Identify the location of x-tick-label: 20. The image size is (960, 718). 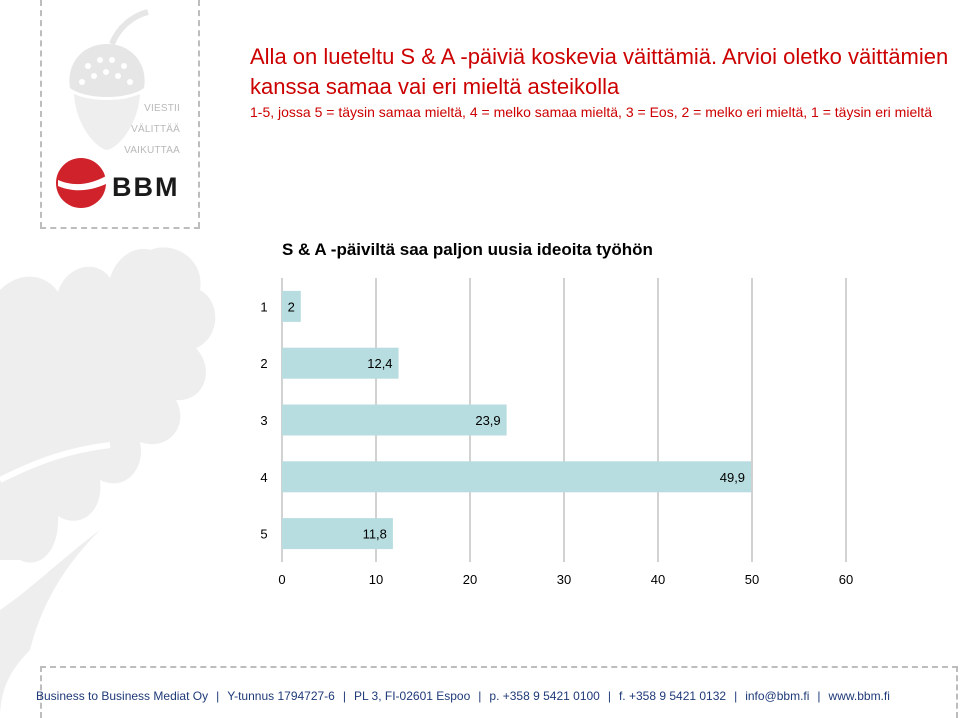
(470, 579).